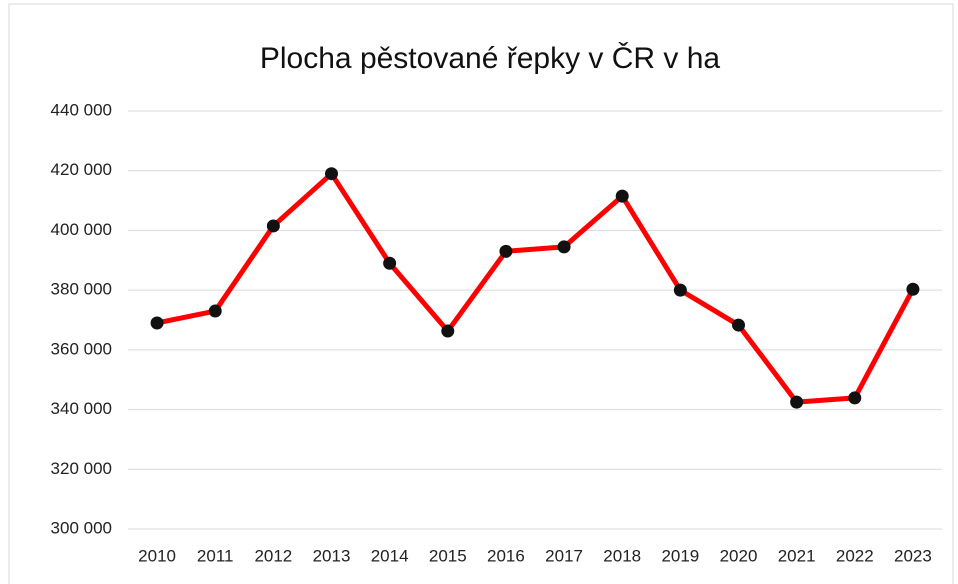  I want to click on x-tick-label: 2019, so click(680, 555).